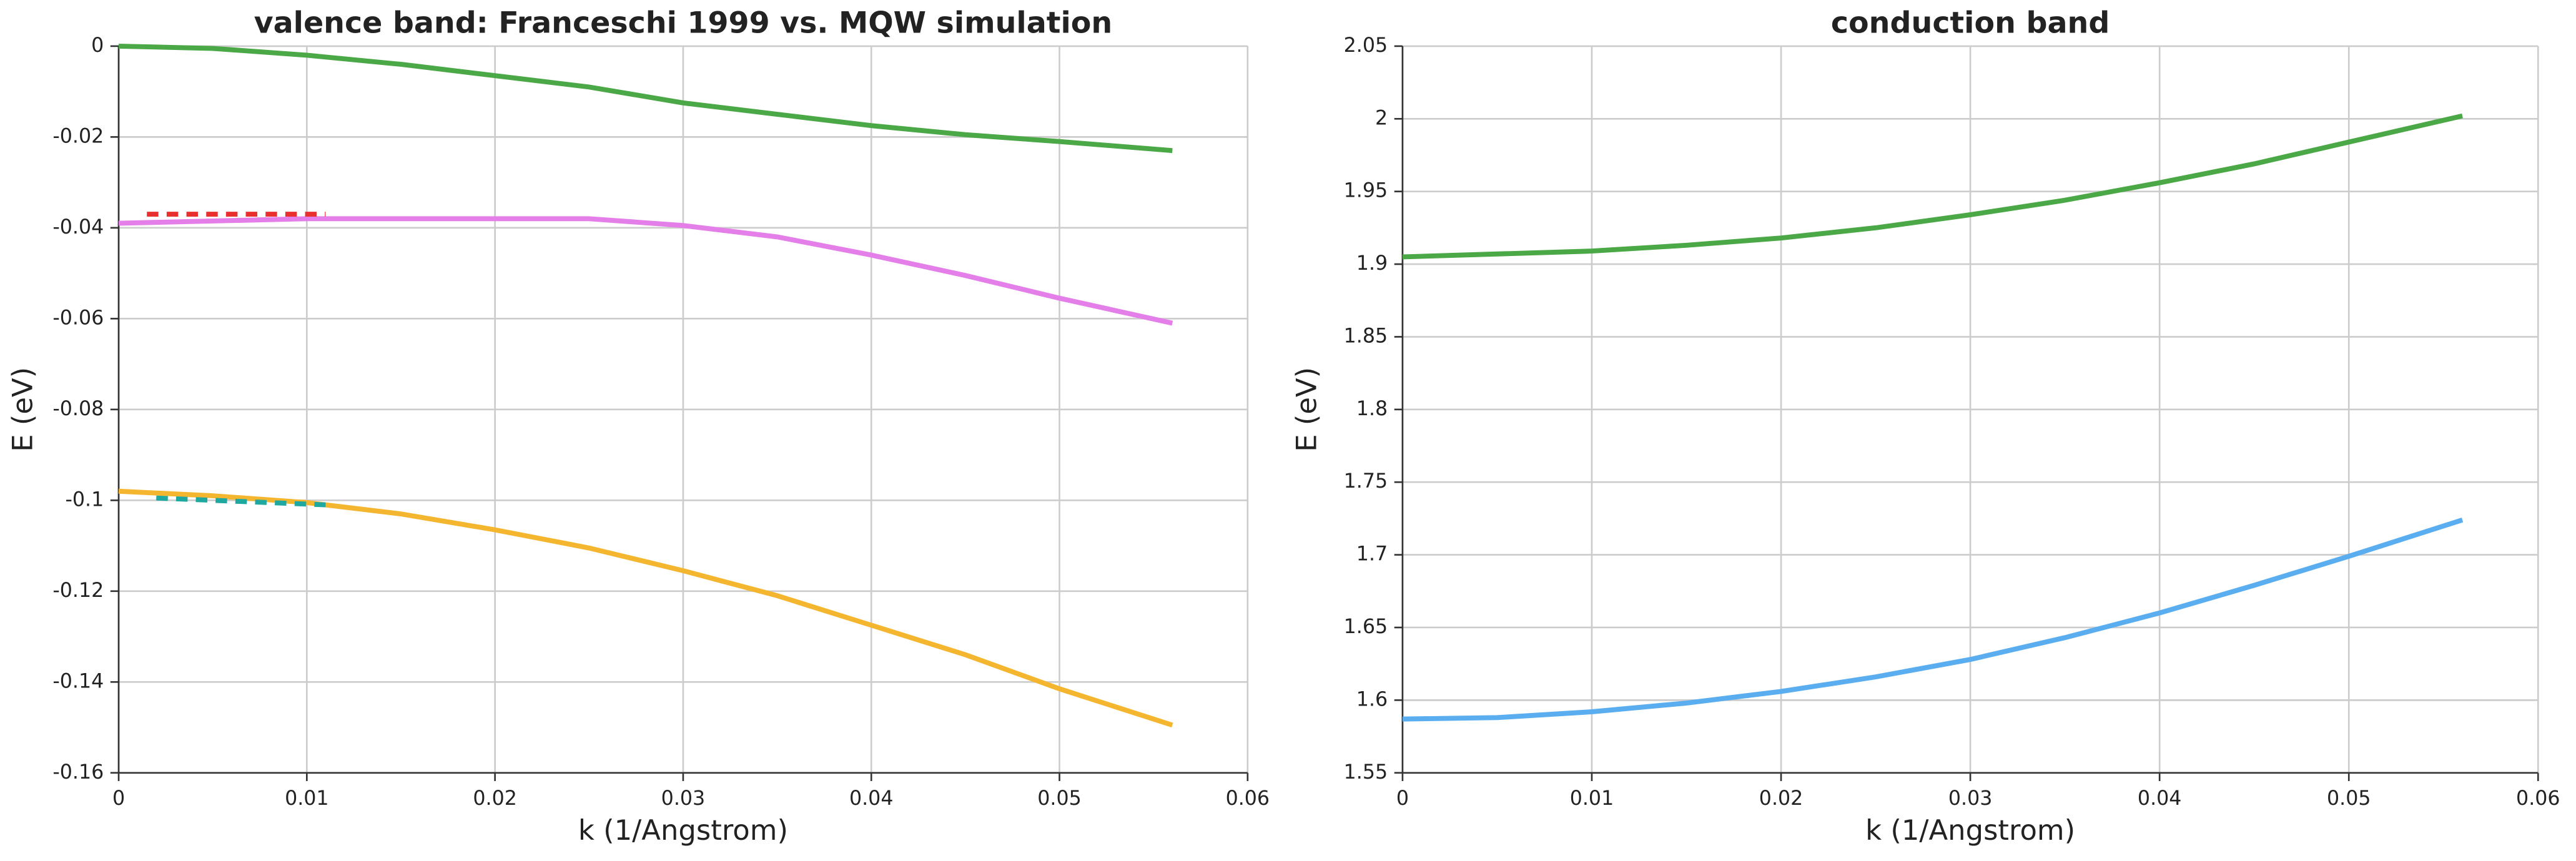  What do you see at coordinates (78, 136) in the screenshot?
I see `y-tick-label: -0.02` at bounding box center [78, 136].